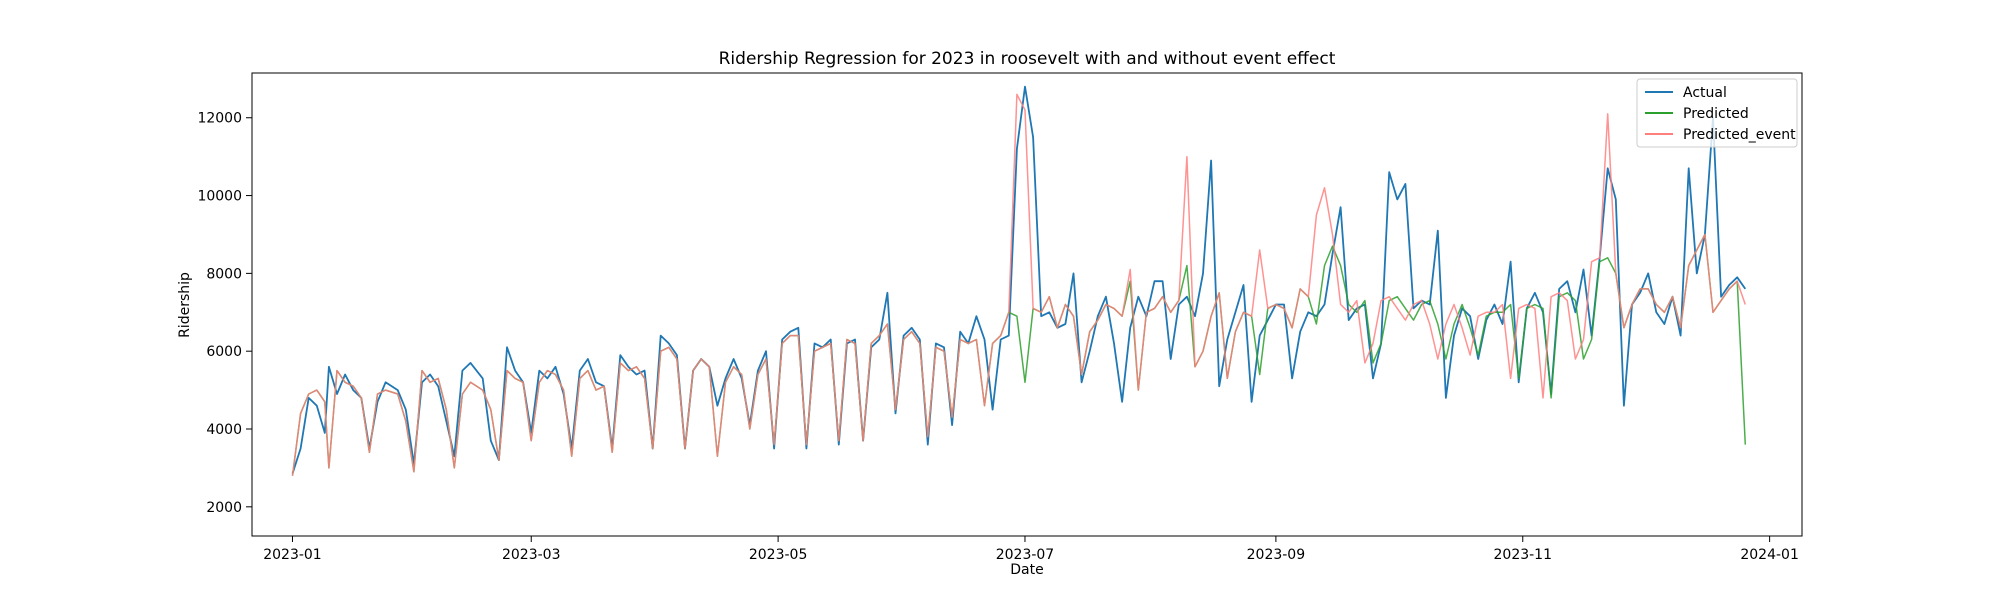  I want to click on x-axis-label: Date, so click(1026, 570).